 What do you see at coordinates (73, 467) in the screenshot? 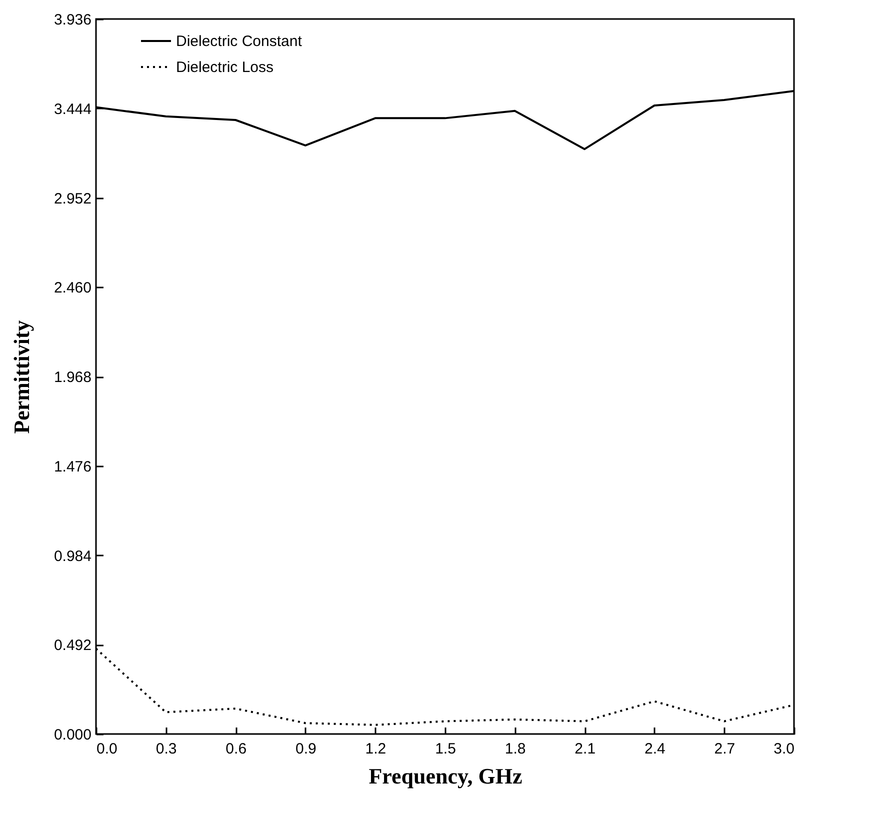
I see `y-tick-label: 1.476` at bounding box center [73, 467].